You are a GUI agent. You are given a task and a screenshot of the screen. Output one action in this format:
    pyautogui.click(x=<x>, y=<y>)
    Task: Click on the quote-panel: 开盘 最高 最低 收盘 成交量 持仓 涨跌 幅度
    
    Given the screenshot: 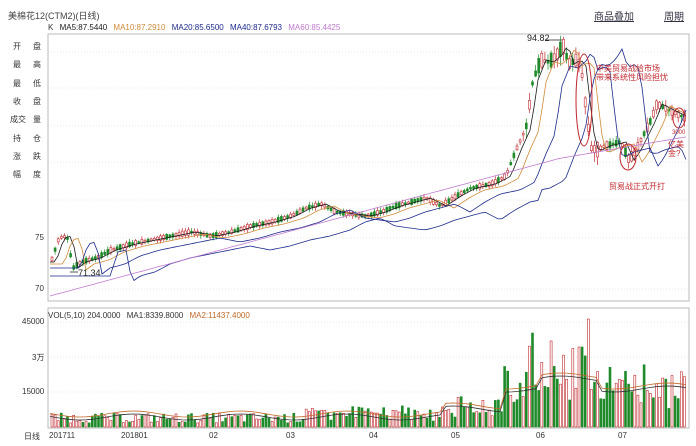 What is the action you would take?
    pyautogui.click(x=27, y=110)
    